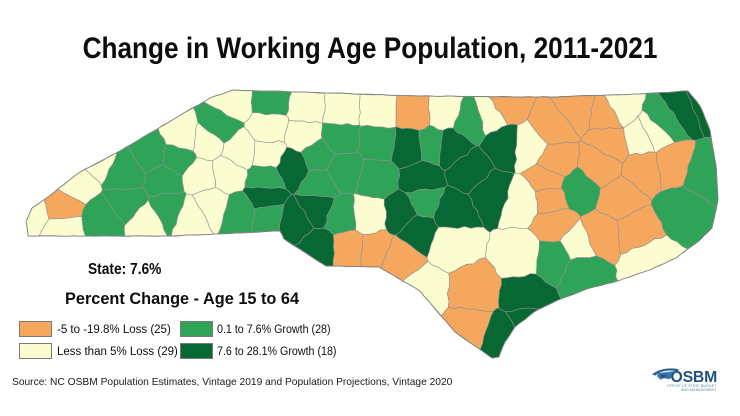  I want to click on svg-text: OFFICE OF STATE BUDGET, so click(691, 386).